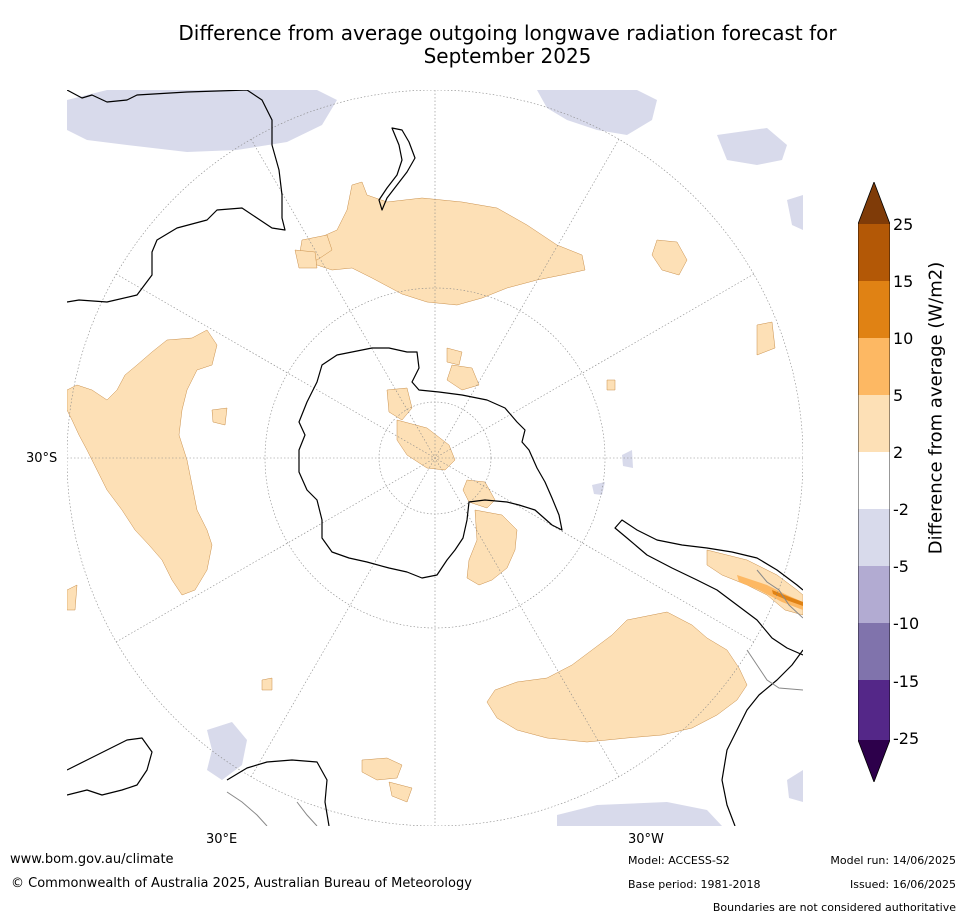 The image size is (965, 919). Describe the element at coordinates (646, 839) in the screenshot. I see `longitude-label-30w: 30°W` at that location.